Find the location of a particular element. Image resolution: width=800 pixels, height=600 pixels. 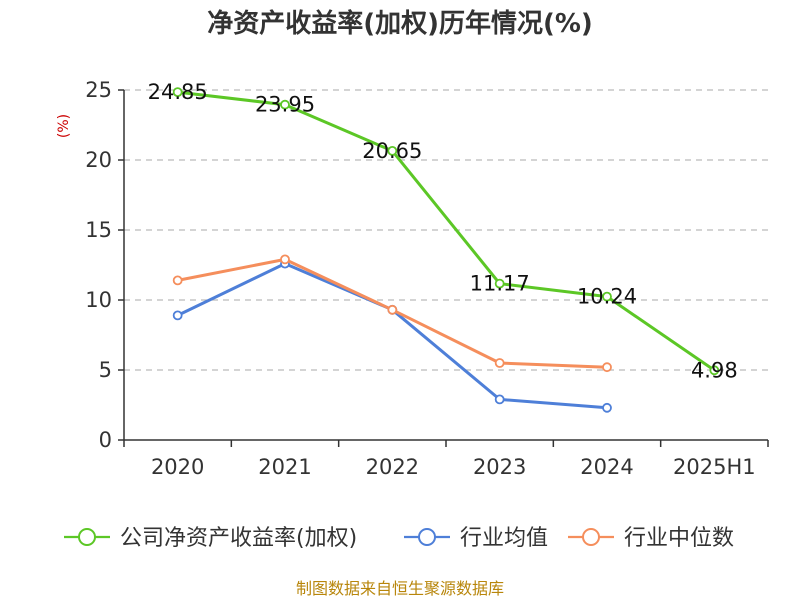

legend-item: 行业均值 is located at coordinates (476, 538).